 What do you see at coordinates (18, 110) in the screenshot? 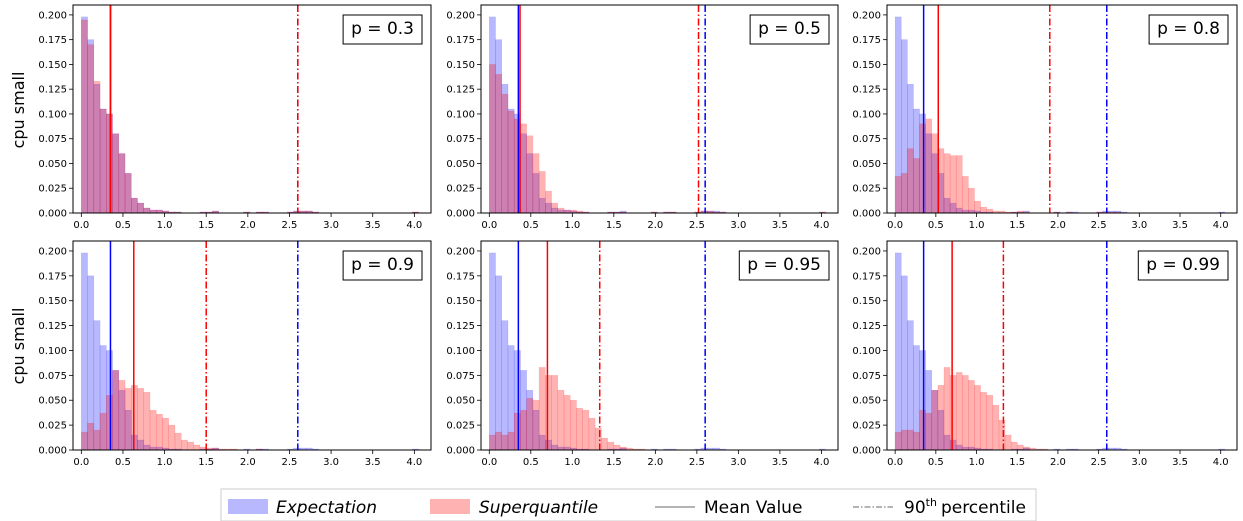
I see `y-axis-label-row-1: cpu small` at bounding box center [18, 110].